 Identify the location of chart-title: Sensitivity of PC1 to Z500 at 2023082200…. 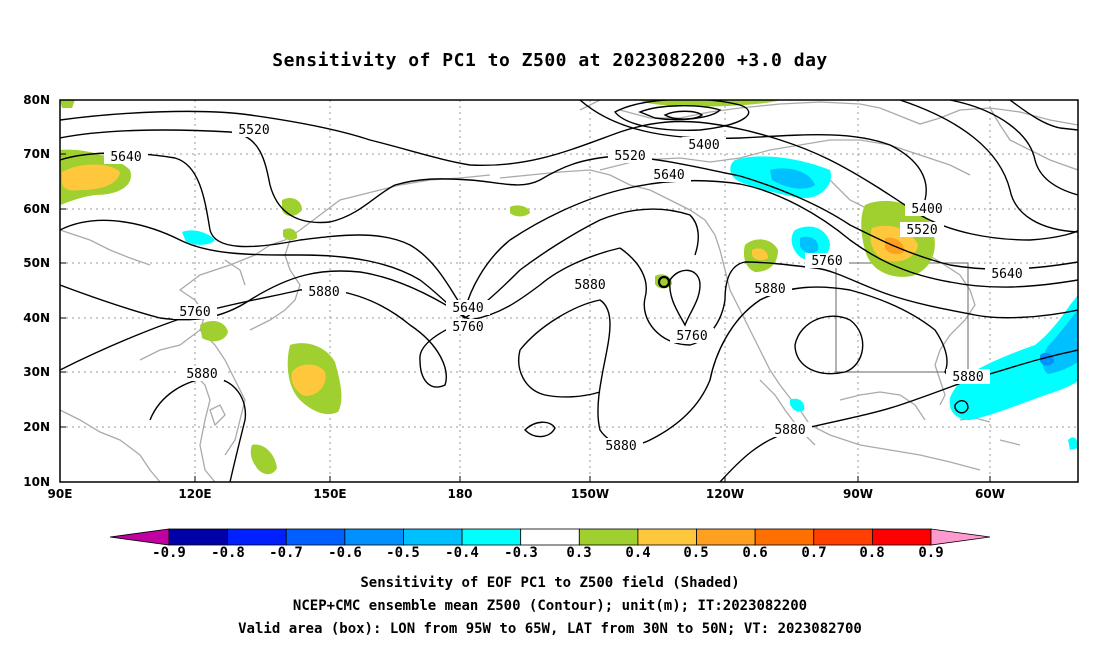
(550, 60).